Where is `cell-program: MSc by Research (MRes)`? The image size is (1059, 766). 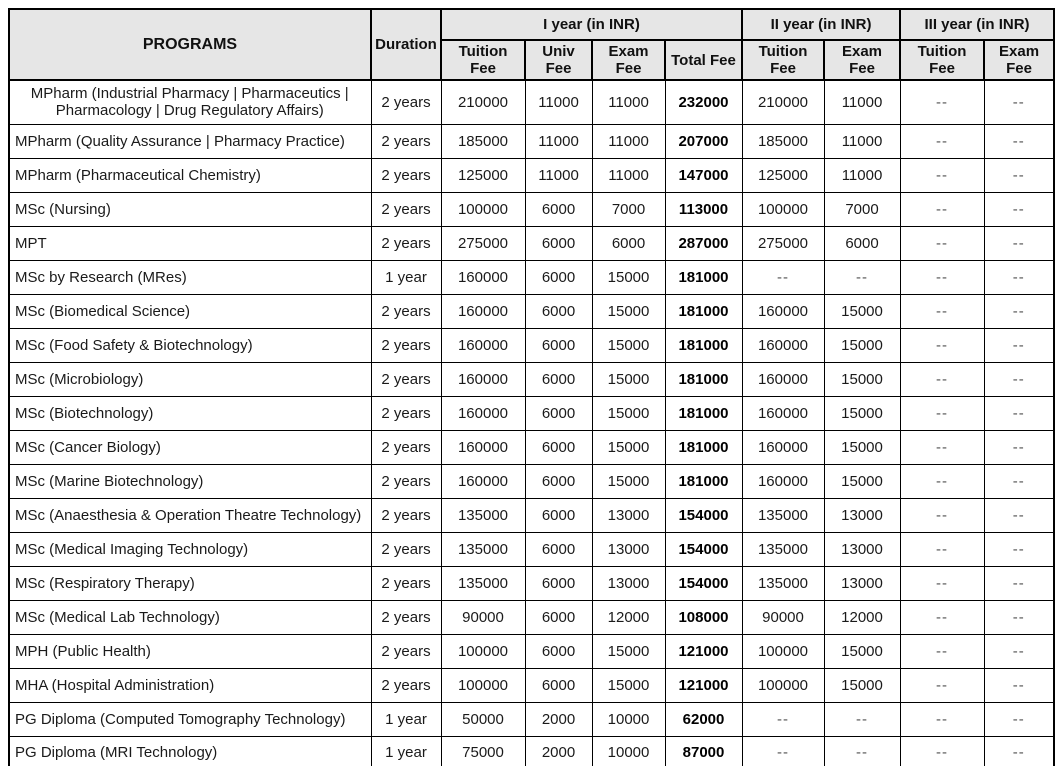
cell-program: MSc by Research (MRes) is located at coordinates (190, 277).